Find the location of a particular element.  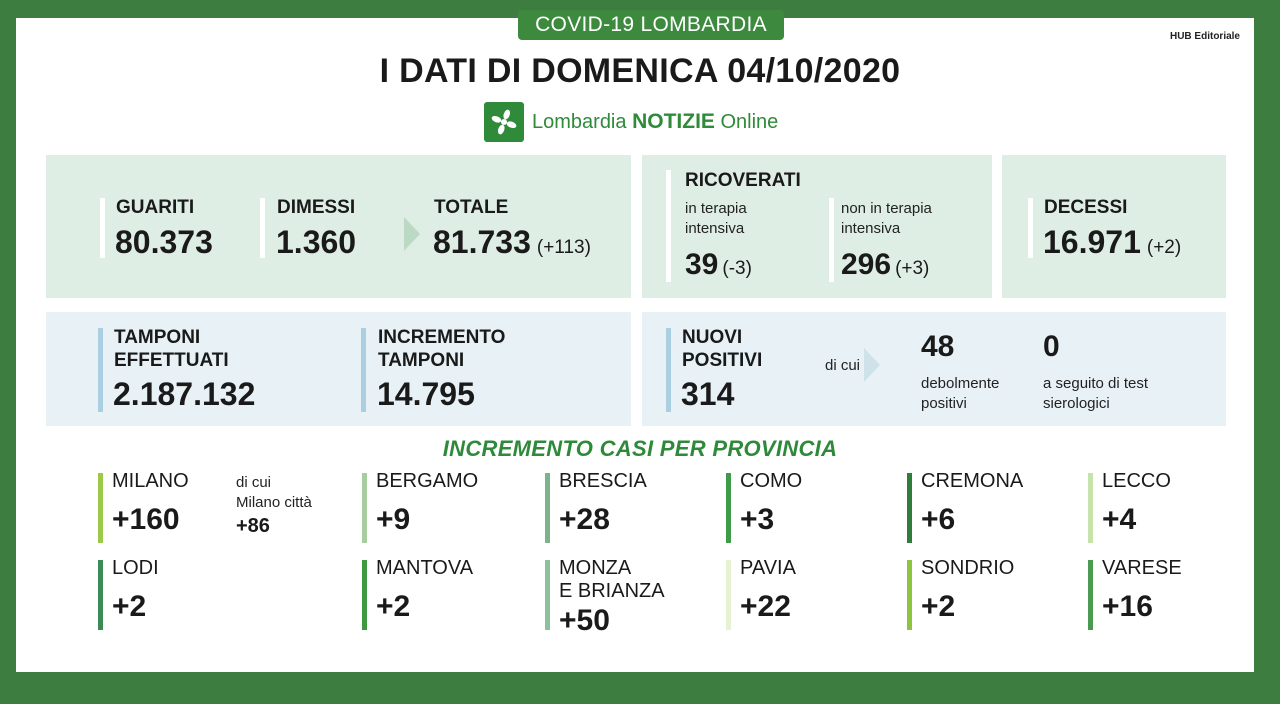

deaths-panel is located at coordinates (1114, 226).